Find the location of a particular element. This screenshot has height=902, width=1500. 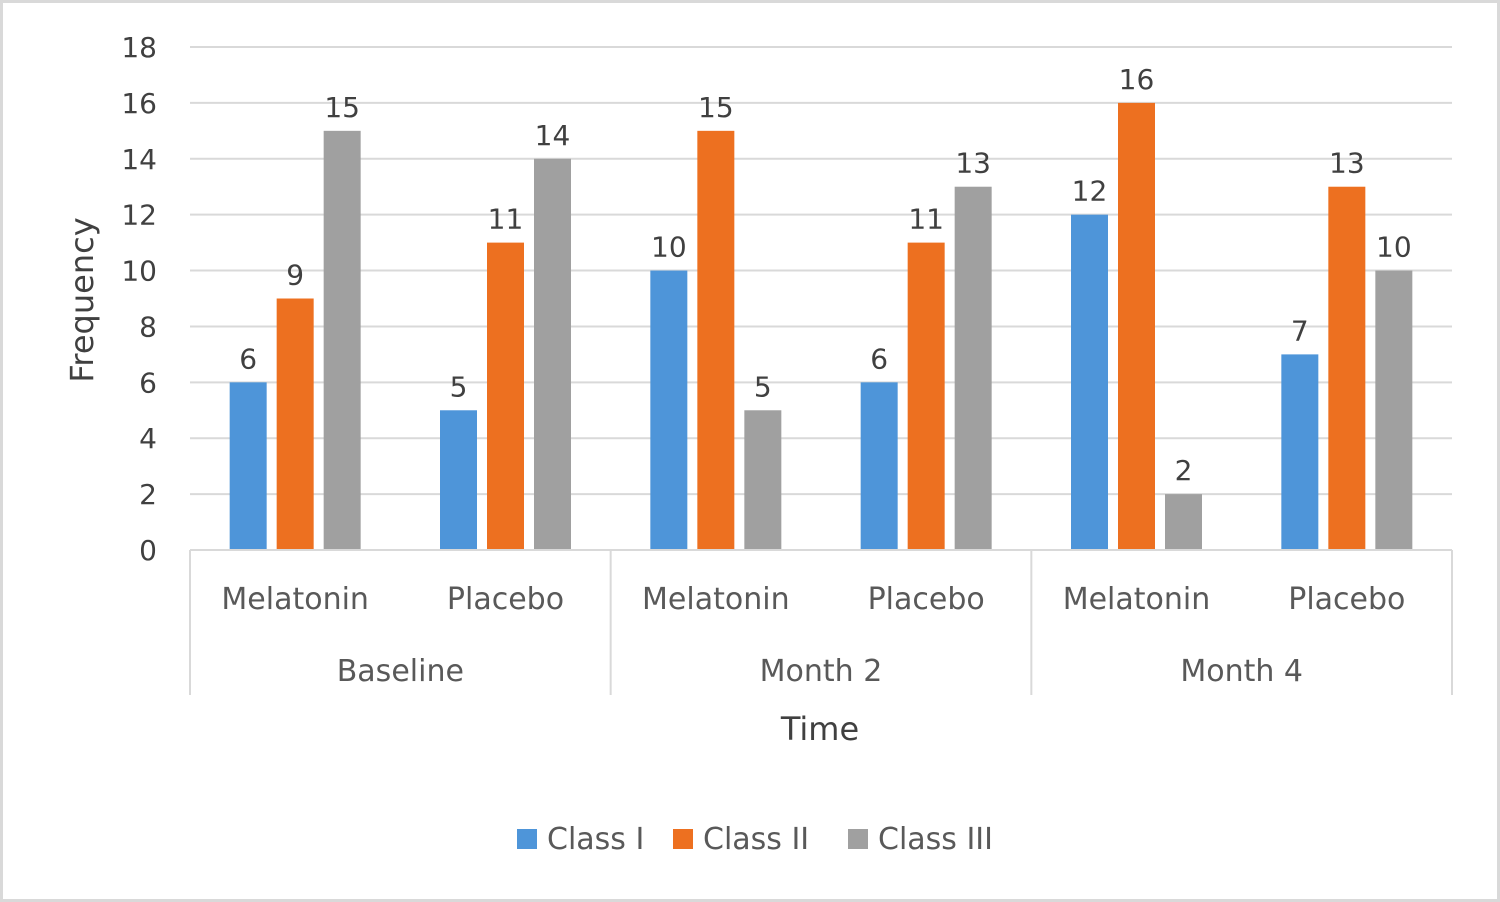

legend-label: Class II is located at coordinates (756, 839).